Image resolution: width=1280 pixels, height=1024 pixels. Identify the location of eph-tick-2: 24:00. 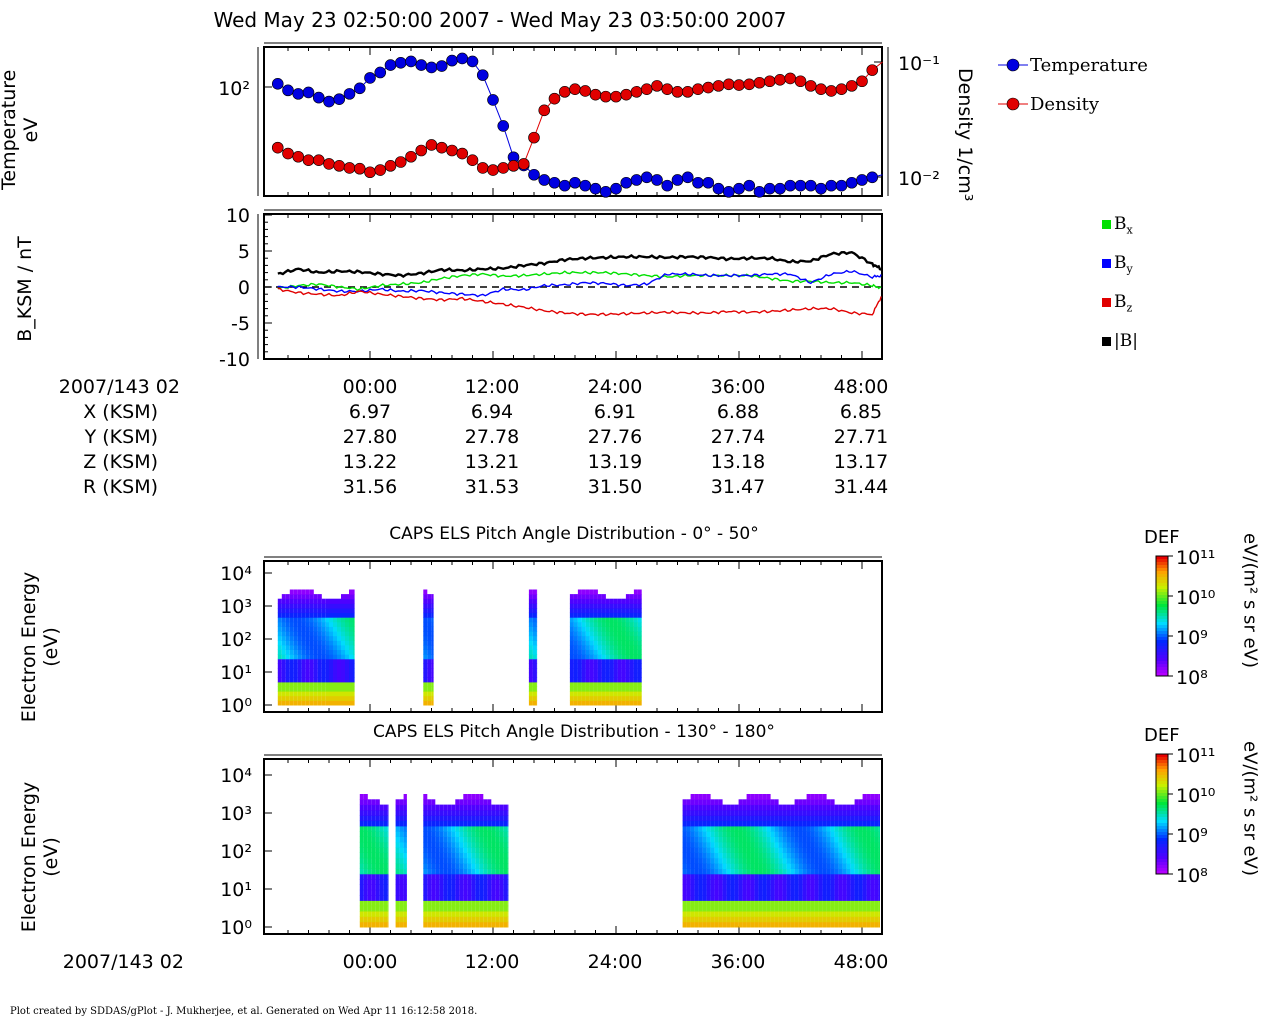
(615, 387).